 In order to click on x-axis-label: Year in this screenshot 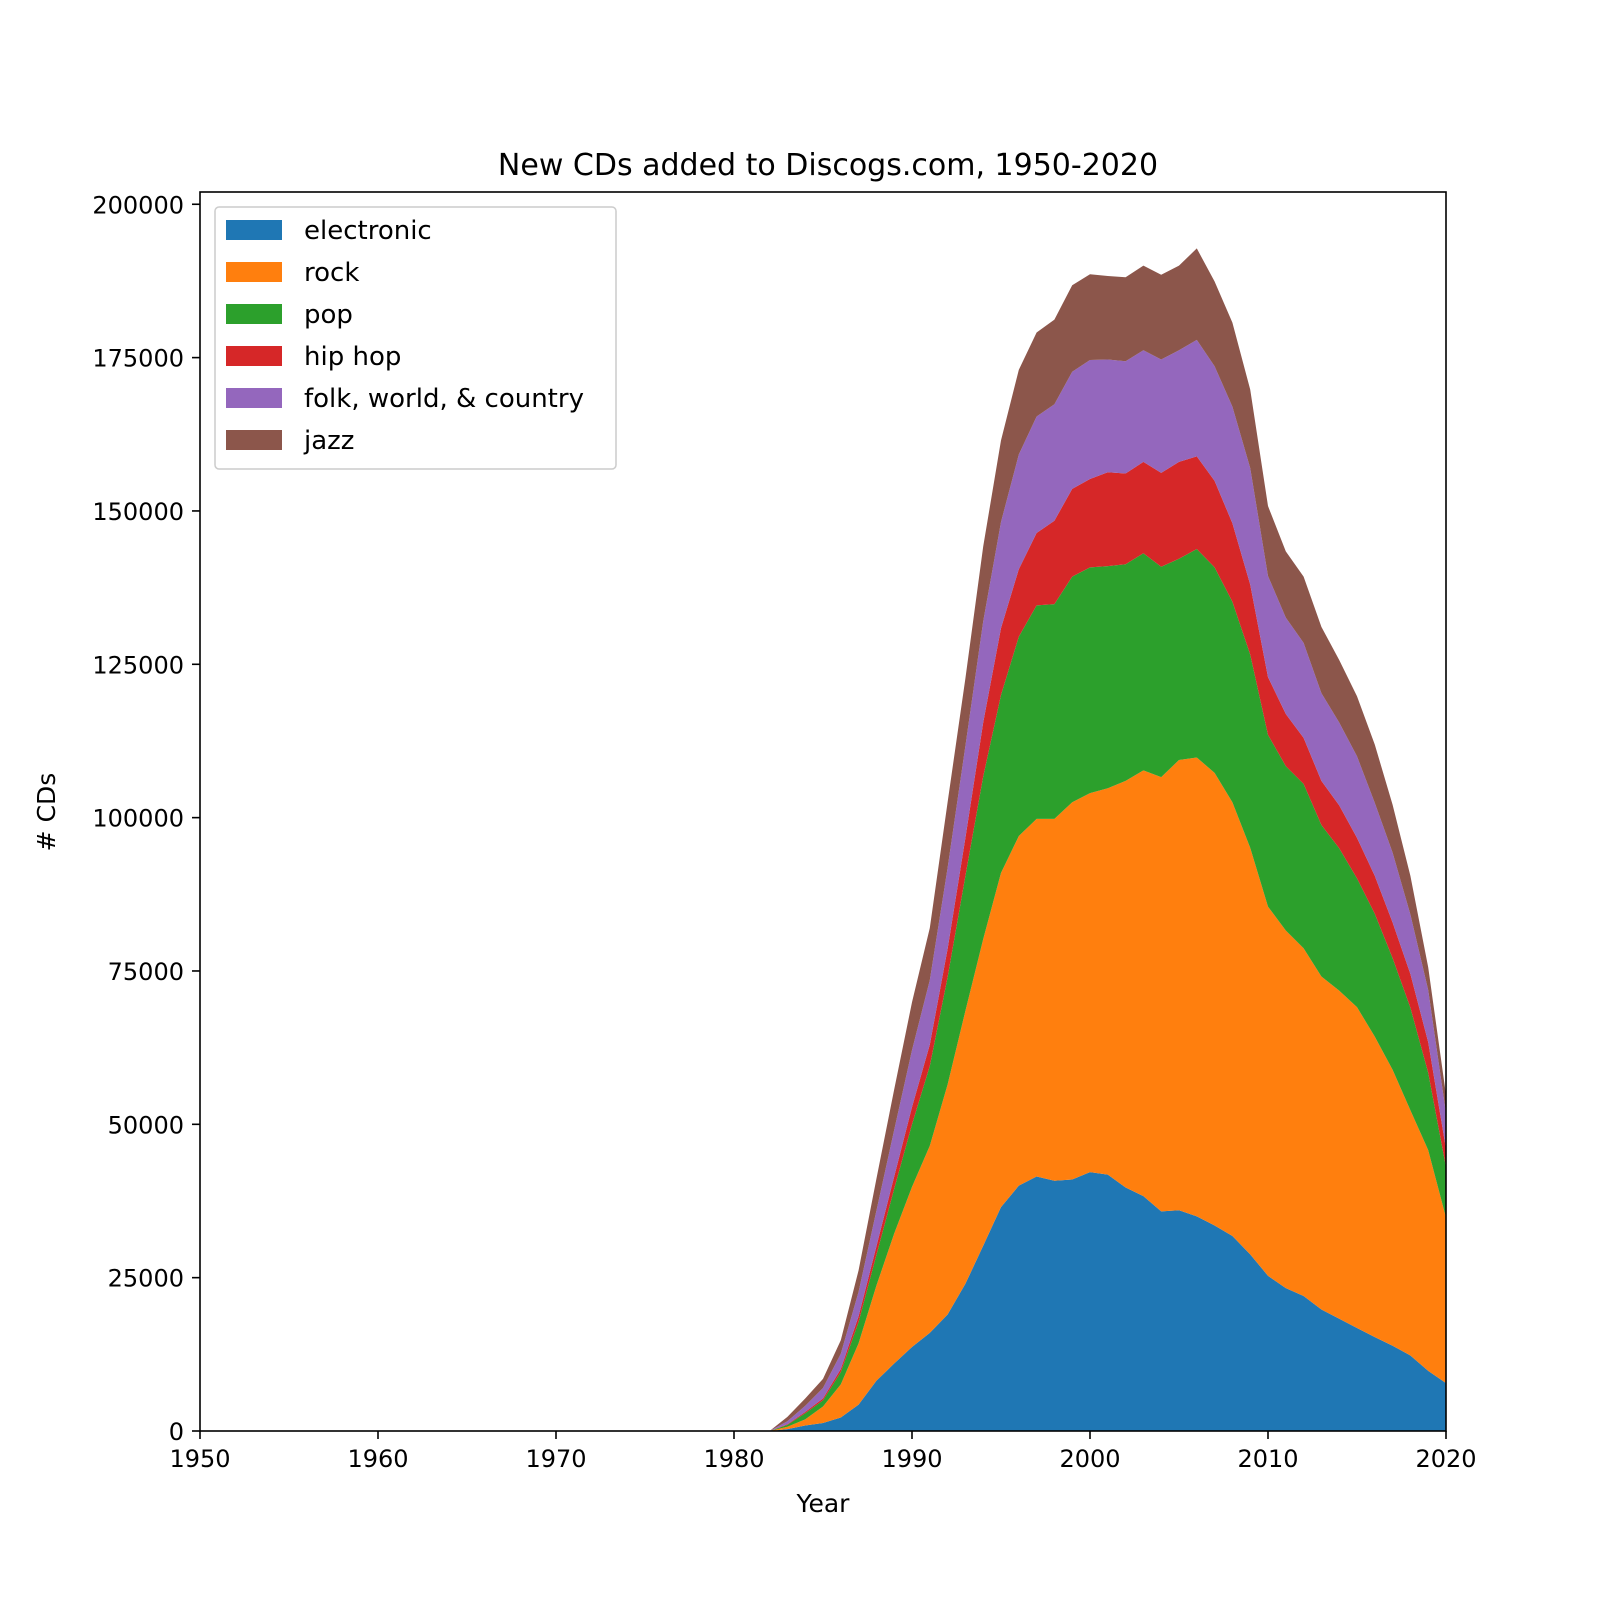, I will do `click(823, 1503)`.